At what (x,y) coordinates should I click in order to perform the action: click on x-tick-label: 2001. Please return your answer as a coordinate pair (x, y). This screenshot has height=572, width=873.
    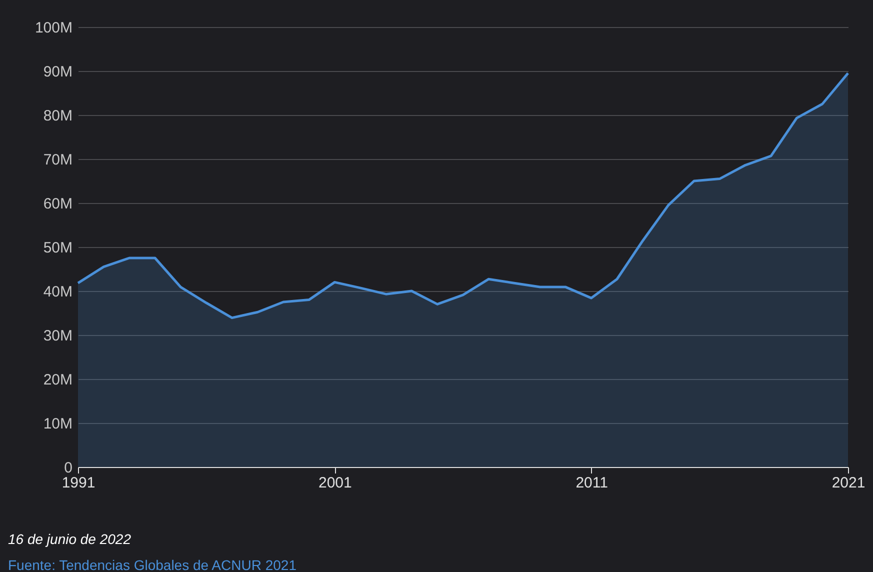
    Looking at the image, I should click on (335, 483).